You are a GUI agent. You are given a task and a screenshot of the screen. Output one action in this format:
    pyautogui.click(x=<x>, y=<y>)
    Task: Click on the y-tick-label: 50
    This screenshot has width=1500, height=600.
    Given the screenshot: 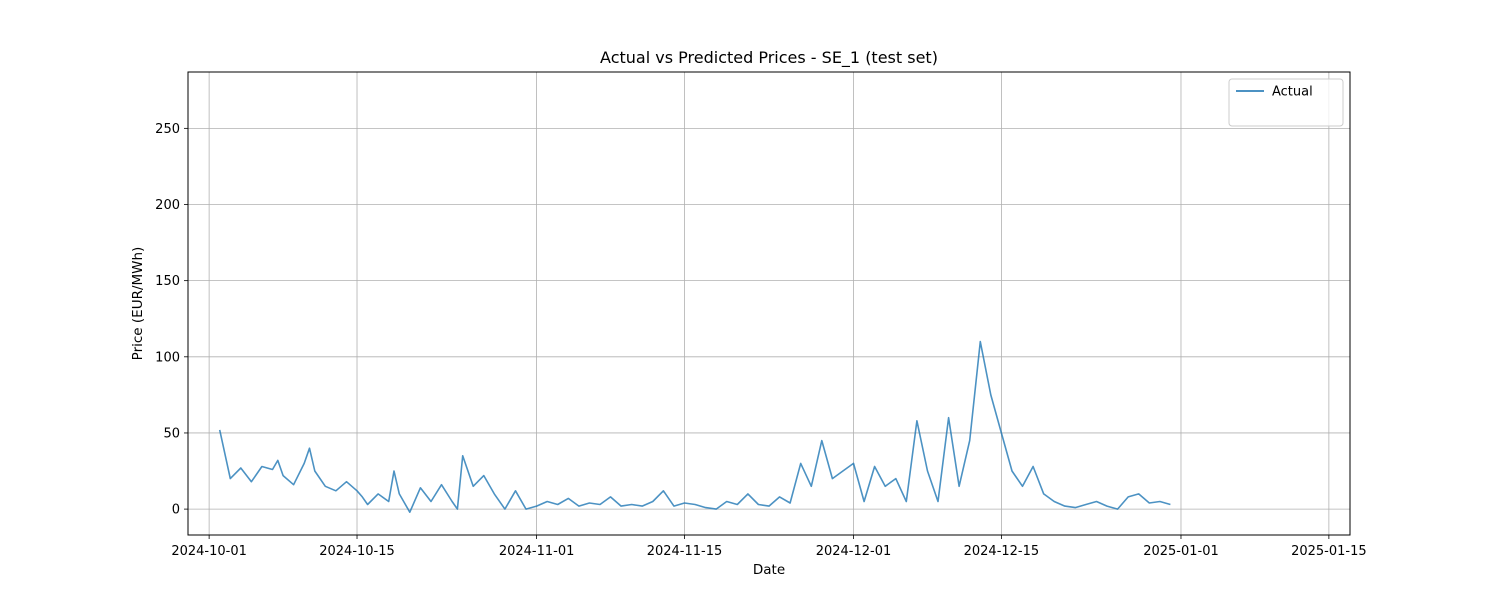 What is the action you would take?
    pyautogui.click(x=171, y=433)
    